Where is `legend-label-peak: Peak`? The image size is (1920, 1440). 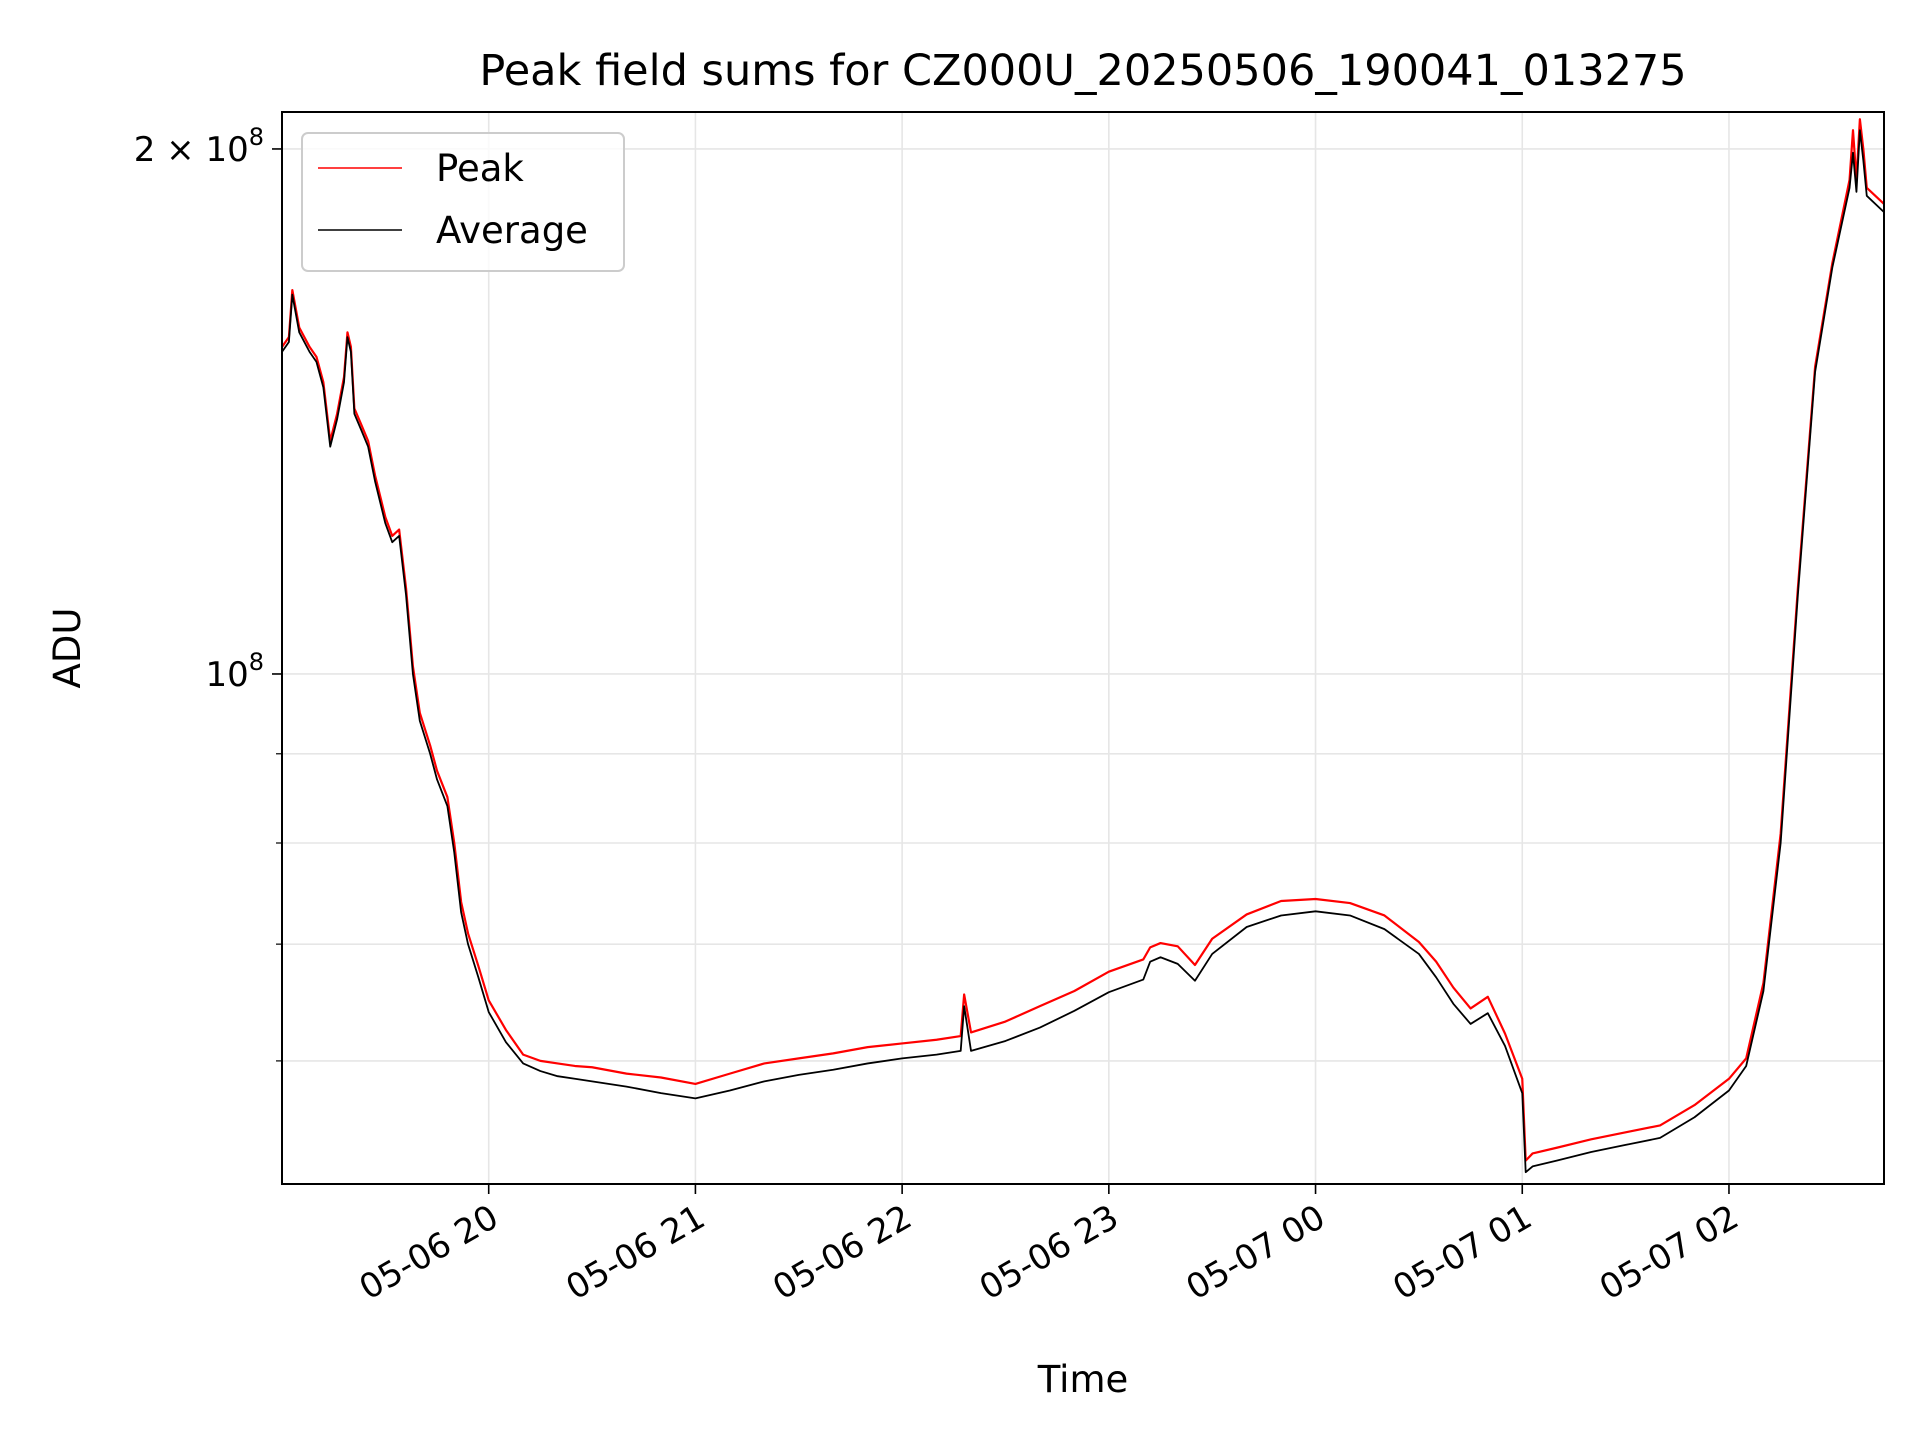 legend-label-peak: Peak is located at coordinates (480, 168).